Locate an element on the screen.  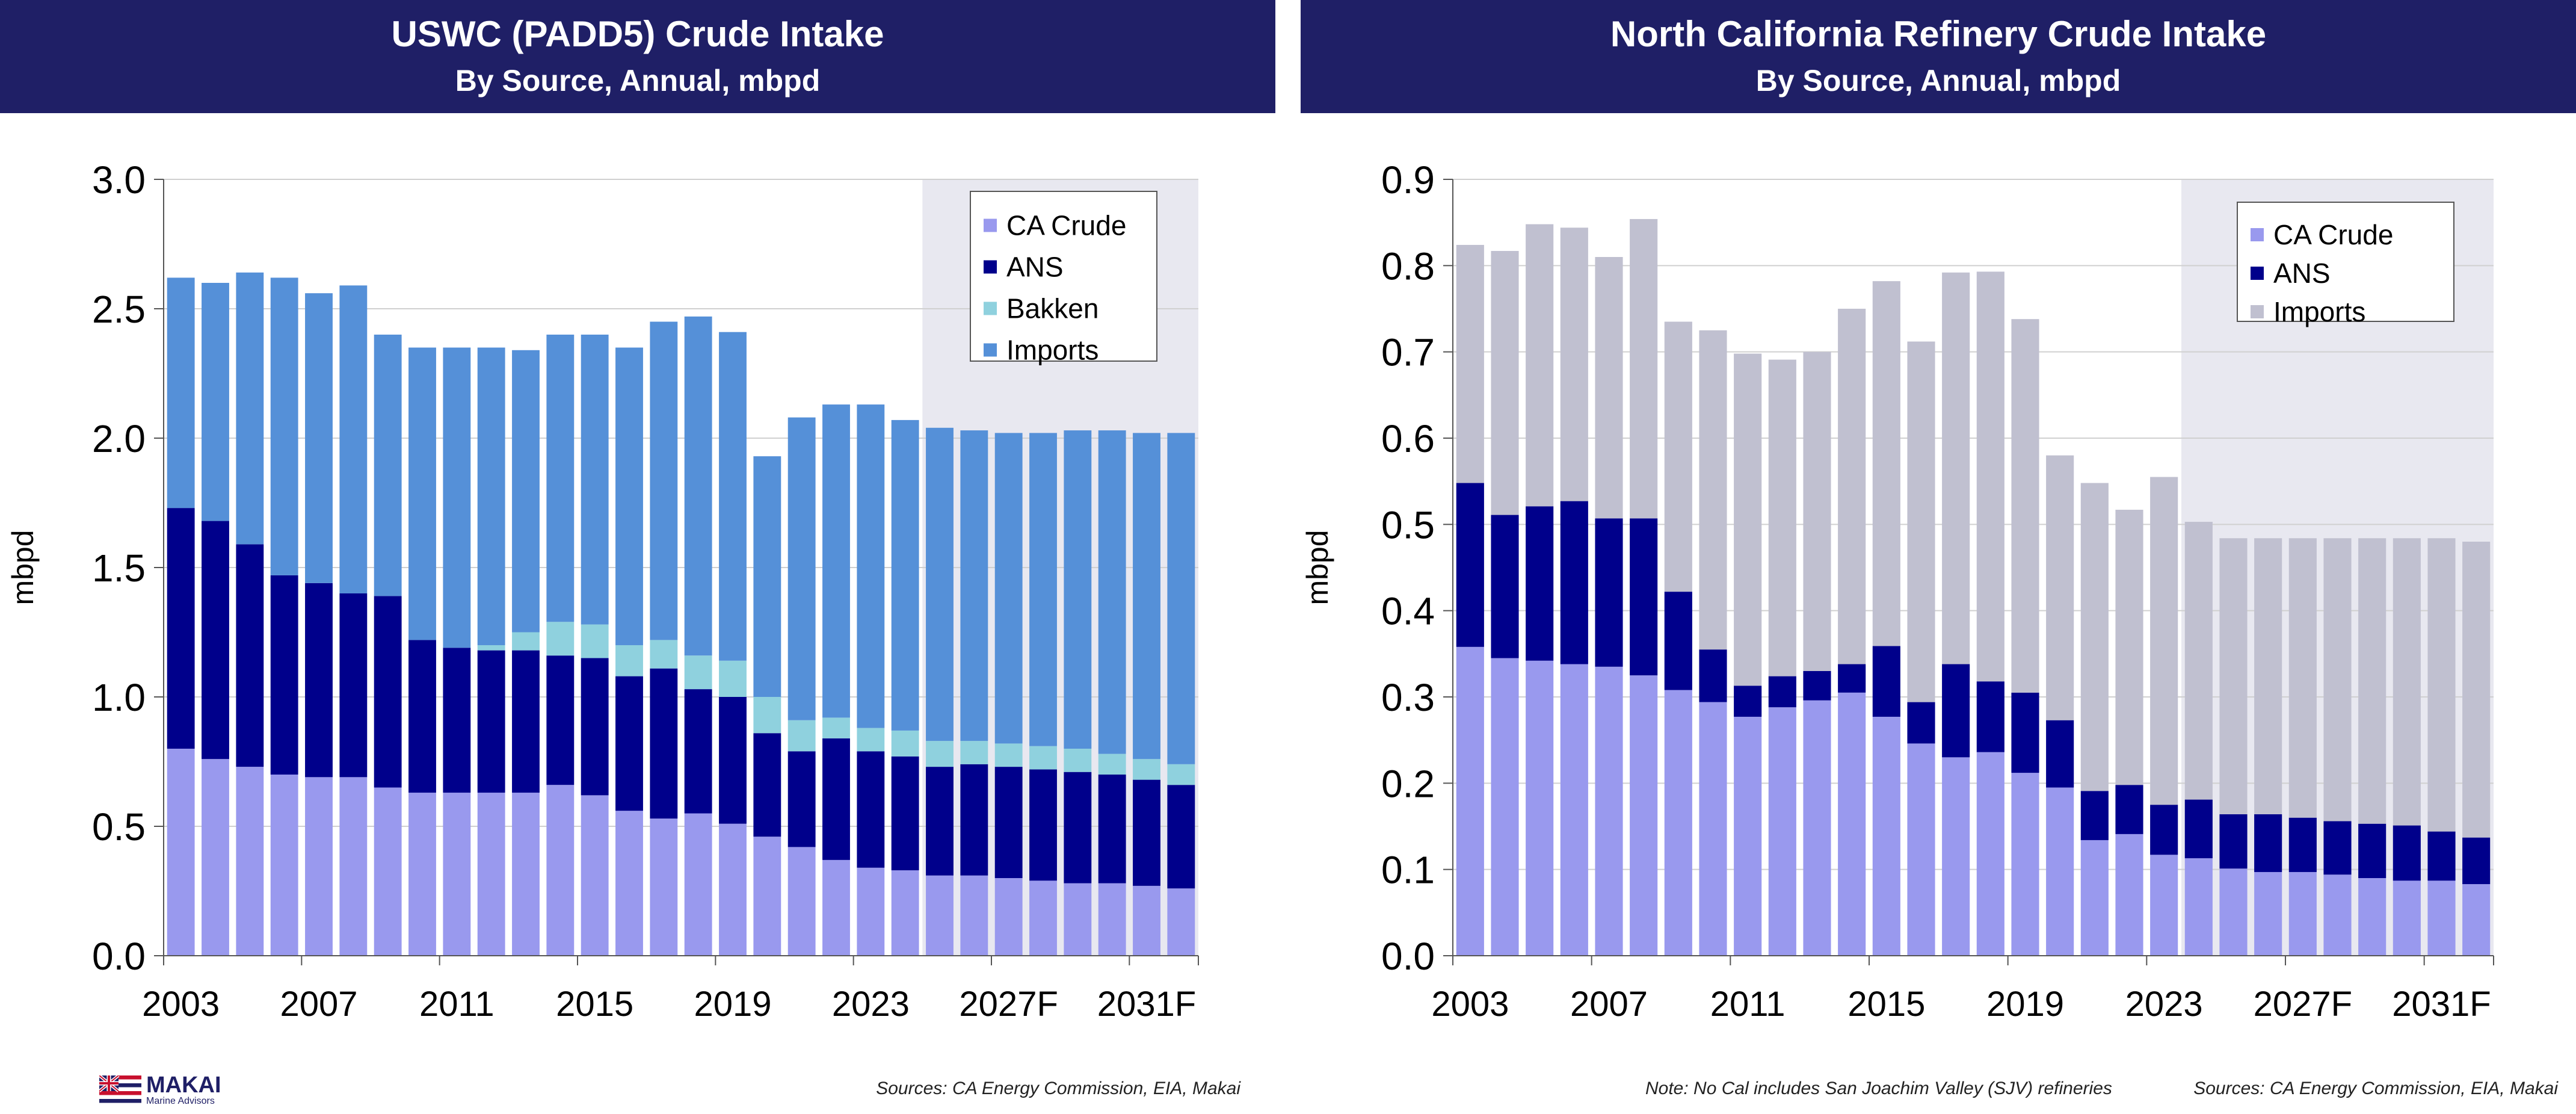
bar-bakken-2014 is located at coordinates (560, 639).